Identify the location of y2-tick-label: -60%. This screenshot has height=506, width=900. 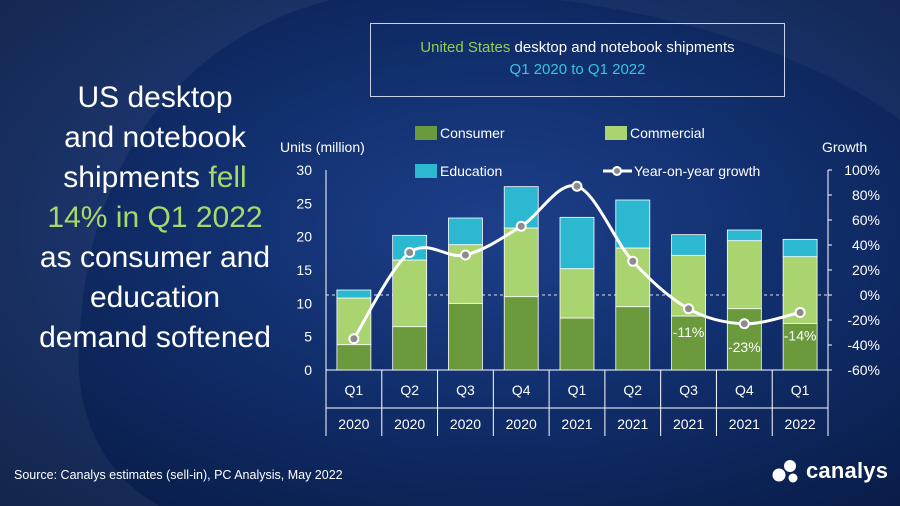
(863, 370).